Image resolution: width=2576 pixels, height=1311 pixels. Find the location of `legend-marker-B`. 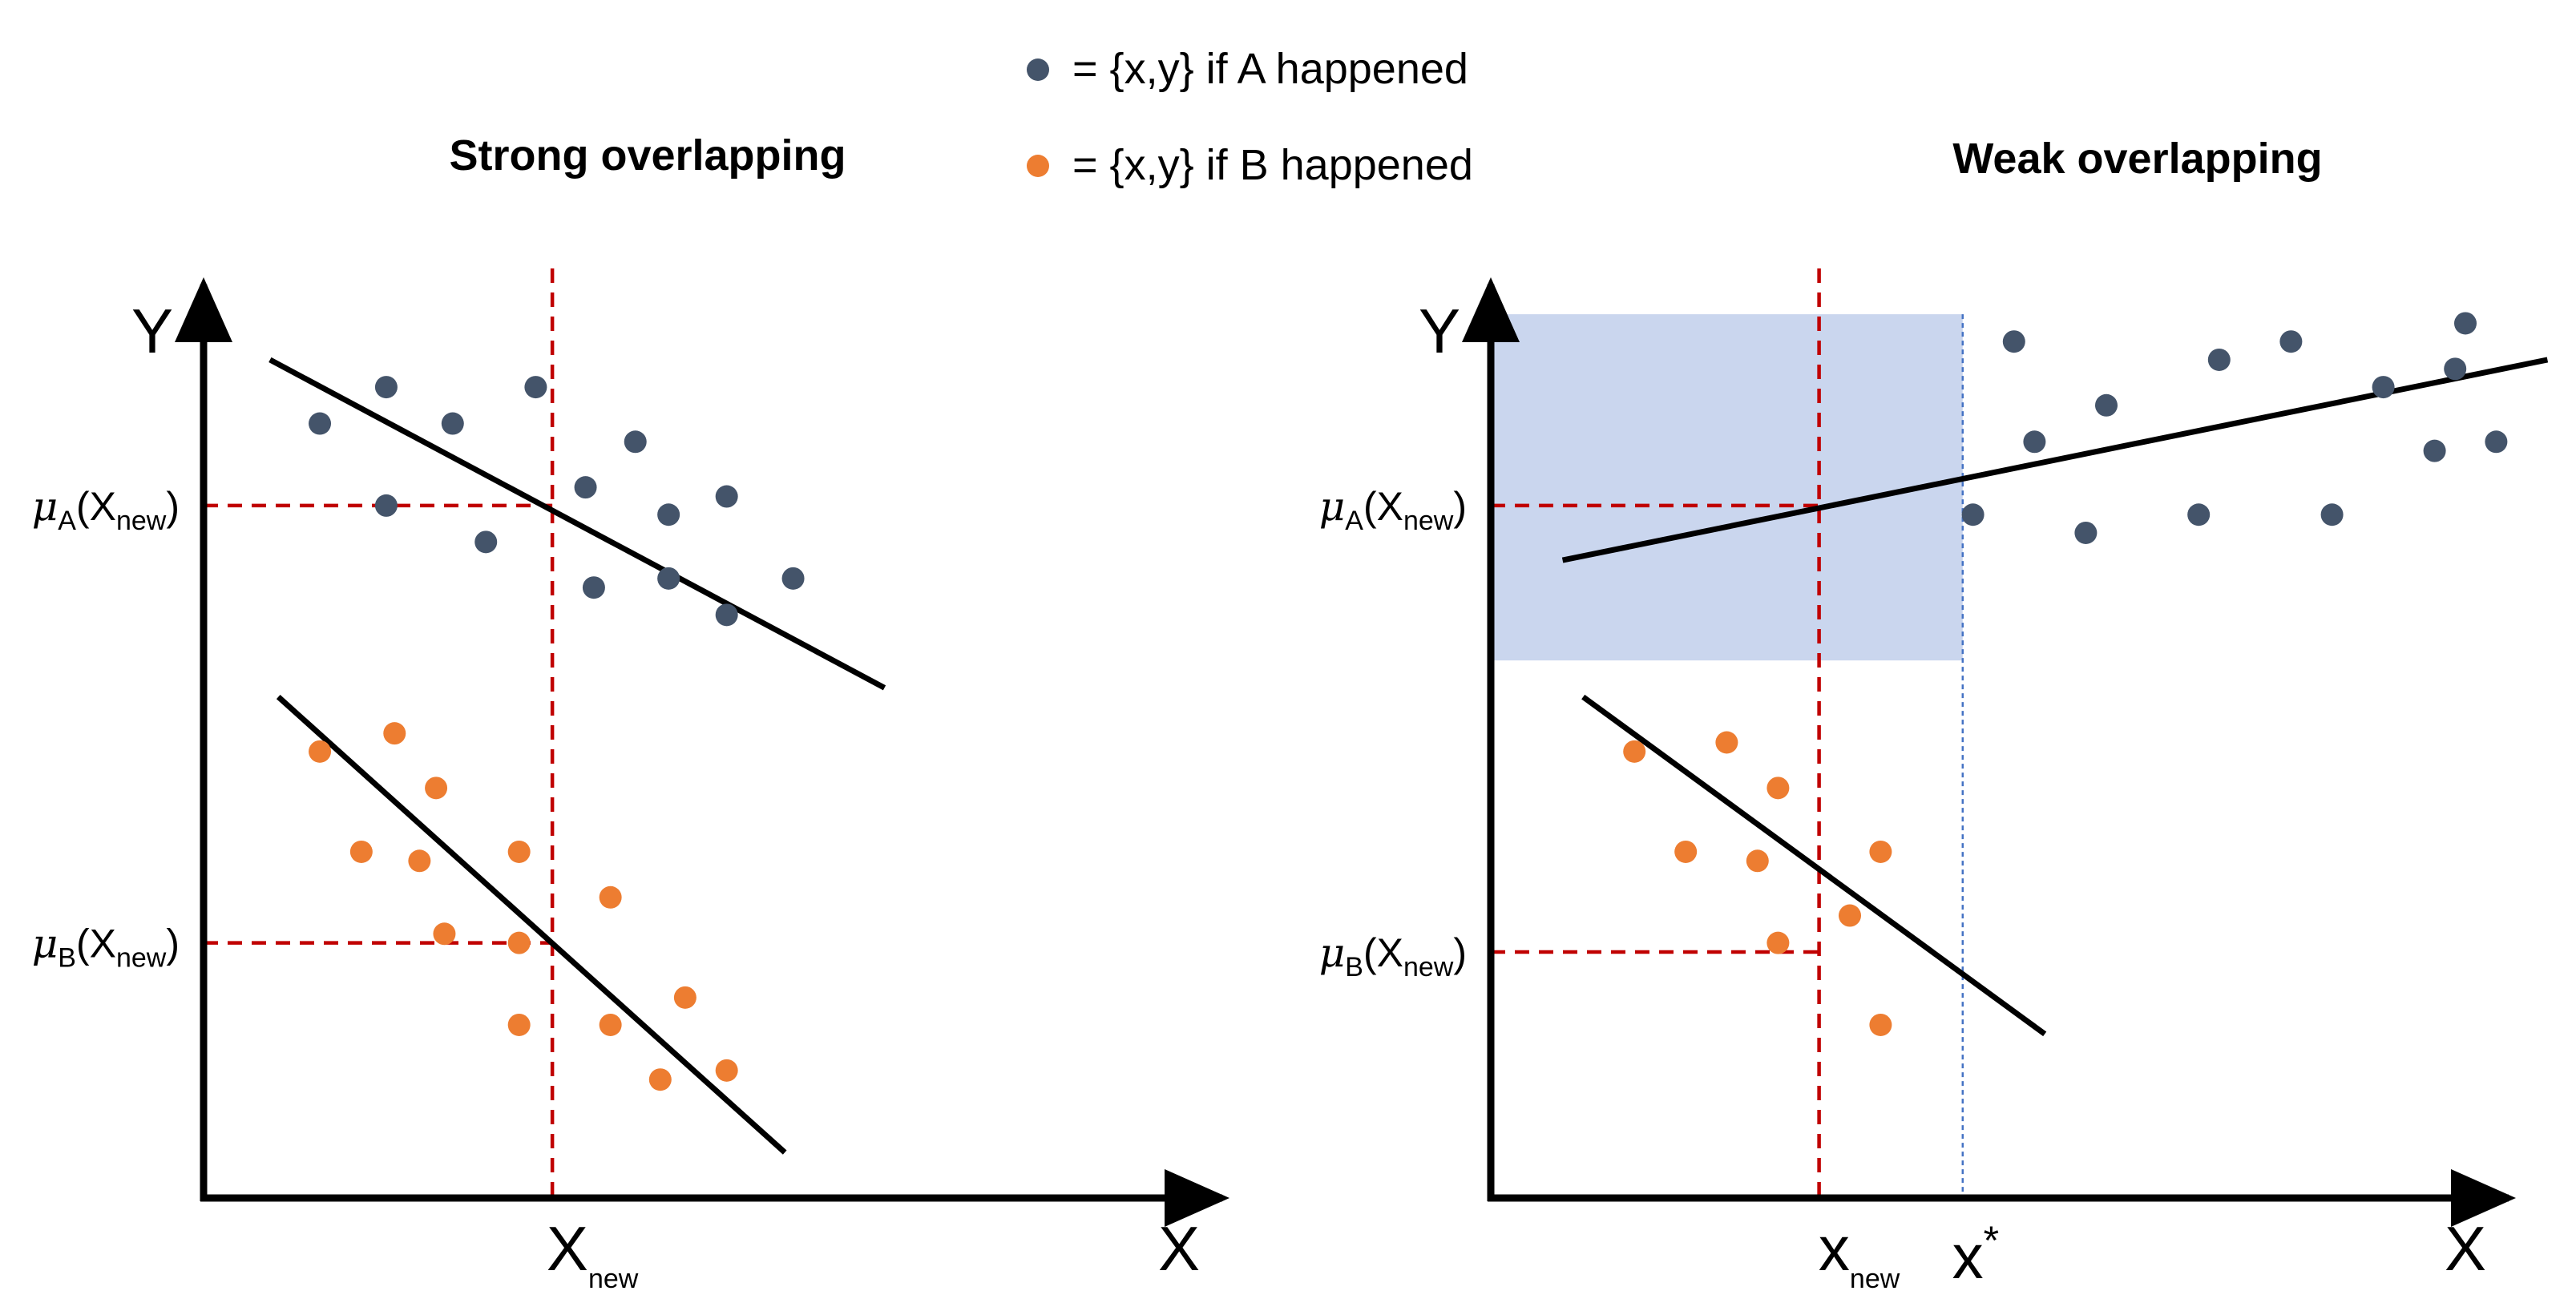

legend-marker-B is located at coordinates (1038, 166).